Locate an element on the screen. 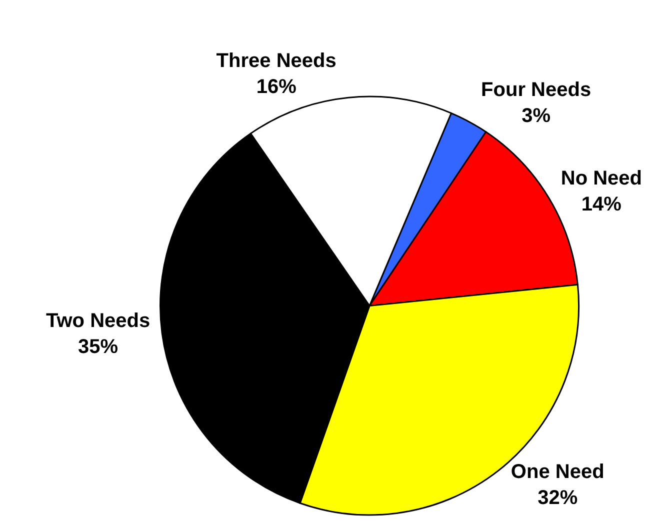 The height and width of the screenshot is (525, 662). slice-label: No Need is located at coordinates (601, 179).